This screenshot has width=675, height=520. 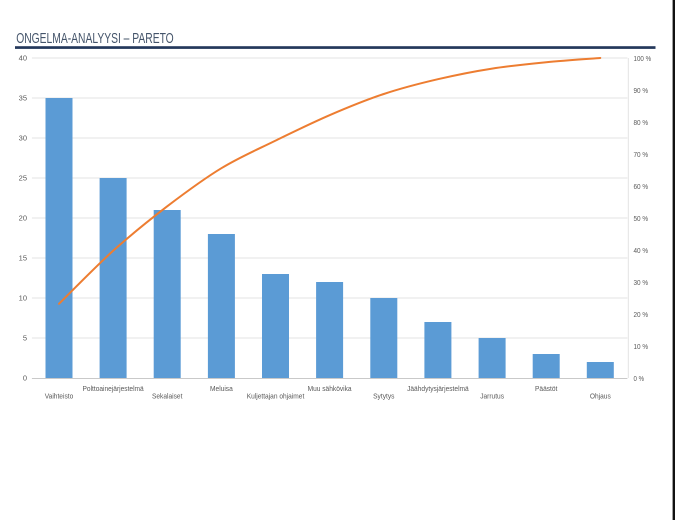 What do you see at coordinates (641, 122) in the screenshot?
I see `svg-text: 80 %` at bounding box center [641, 122].